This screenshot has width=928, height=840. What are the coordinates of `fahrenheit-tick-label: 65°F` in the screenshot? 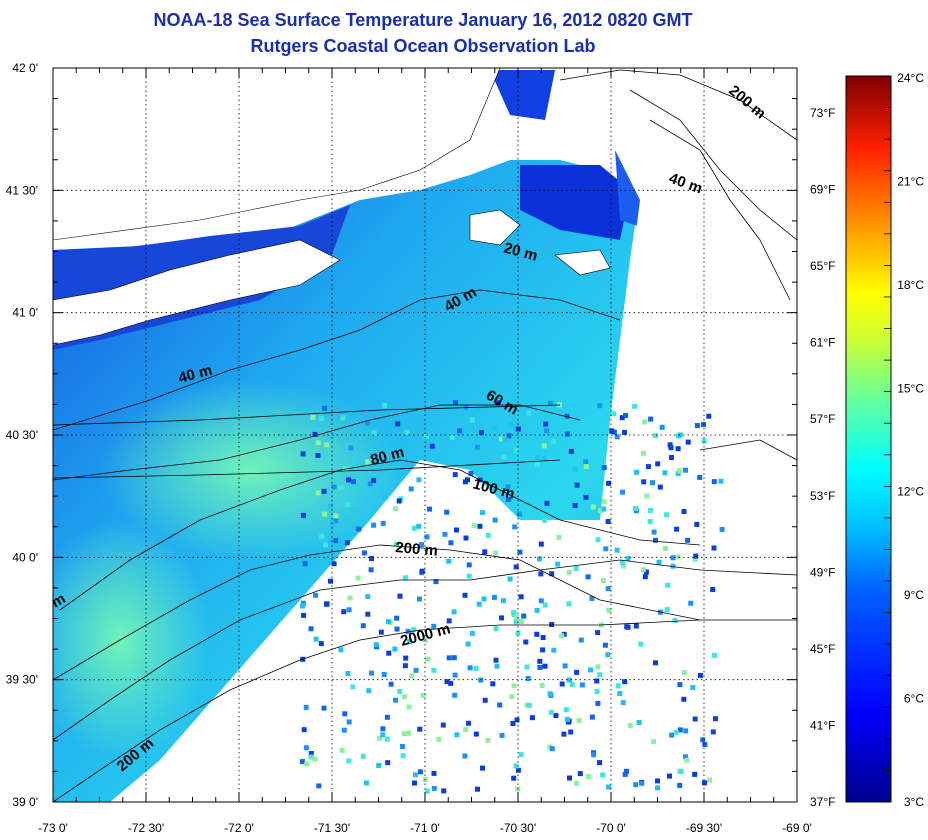 It's located at (822, 266).